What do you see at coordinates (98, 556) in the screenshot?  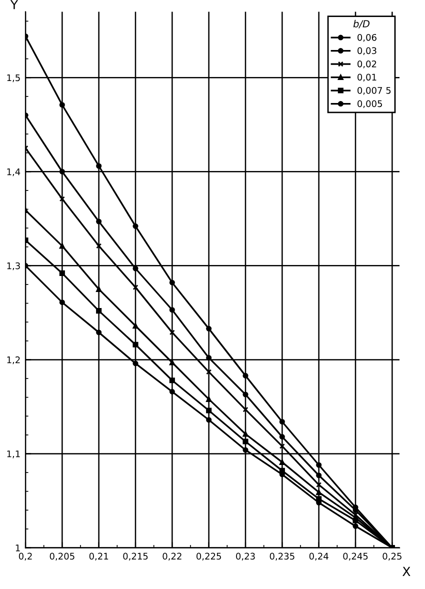 I see `x-tick-label: 0,21` at bounding box center [98, 556].